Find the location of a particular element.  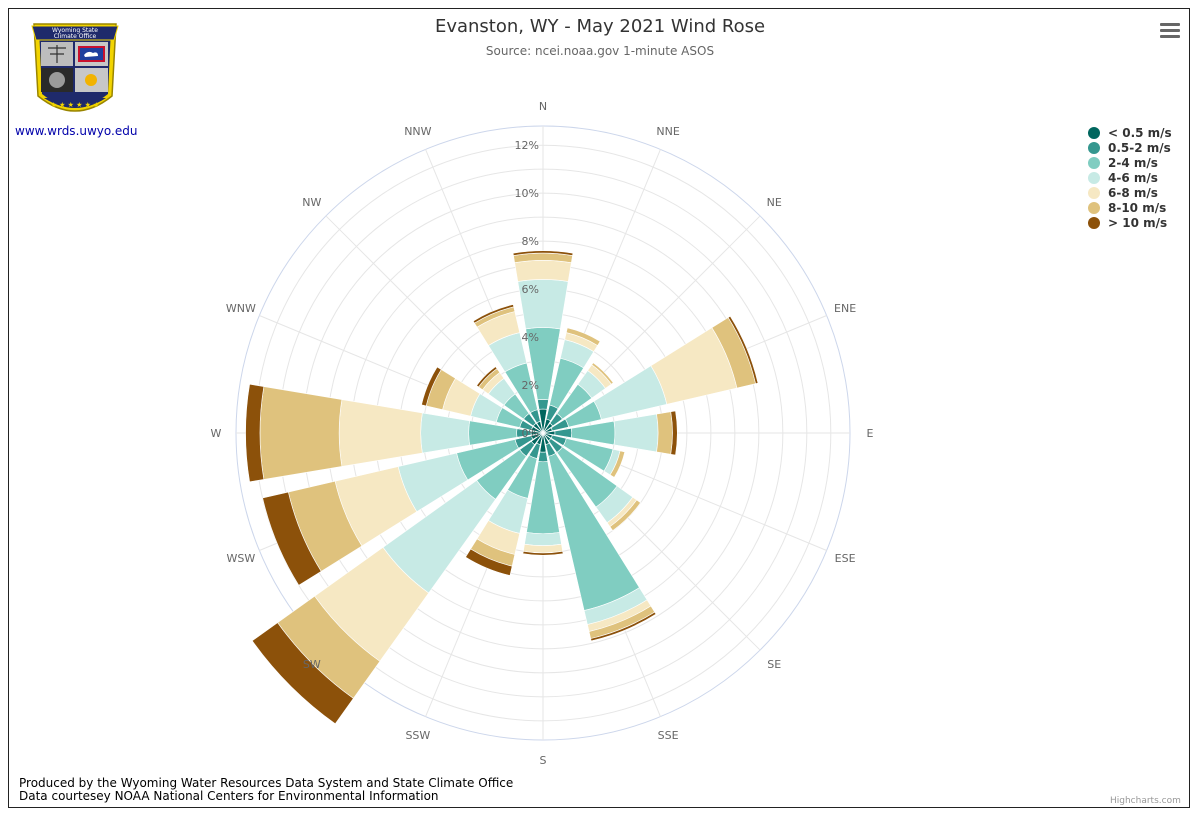

shield-logo-icon: Wyoming State Climate Office ★ ★ ★ ★ ★ ★ is located at coordinates (75, 67).